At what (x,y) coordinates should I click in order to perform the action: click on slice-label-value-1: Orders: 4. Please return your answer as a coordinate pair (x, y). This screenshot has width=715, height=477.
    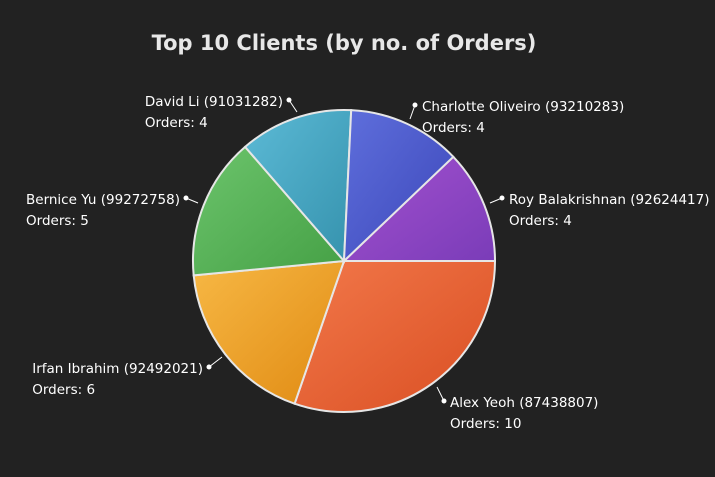
    Looking at the image, I should click on (540, 221).